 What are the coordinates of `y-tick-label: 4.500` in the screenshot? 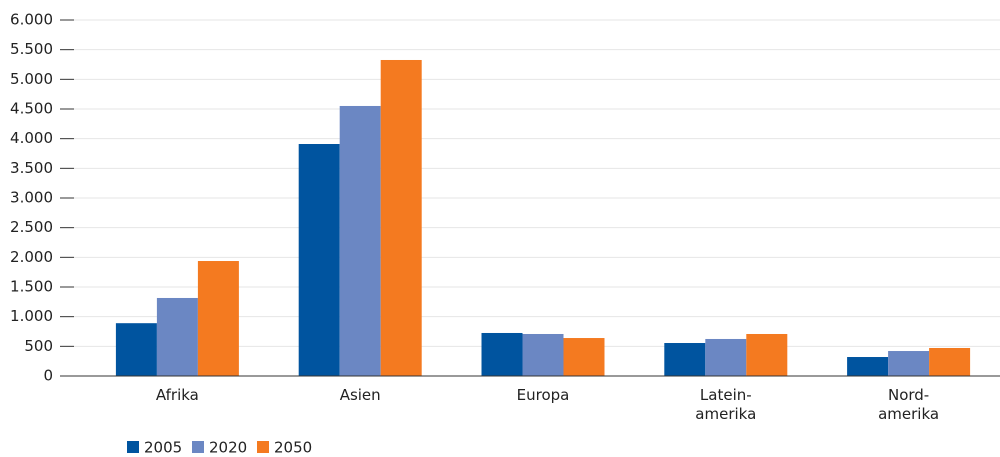 It's located at (31, 109).